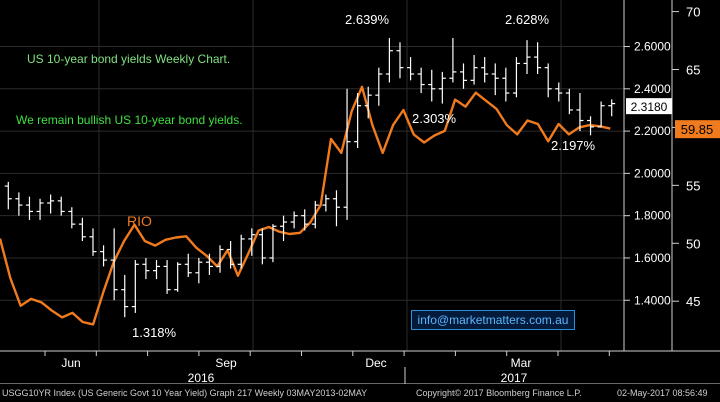  I want to click on rio-last-value: 59.85, so click(697, 129).